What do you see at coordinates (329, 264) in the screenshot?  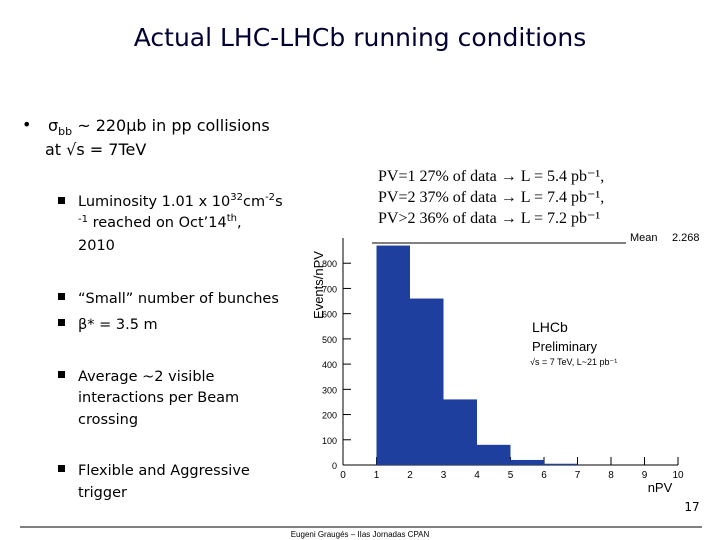 I see `y-tick-label: 800` at bounding box center [329, 264].